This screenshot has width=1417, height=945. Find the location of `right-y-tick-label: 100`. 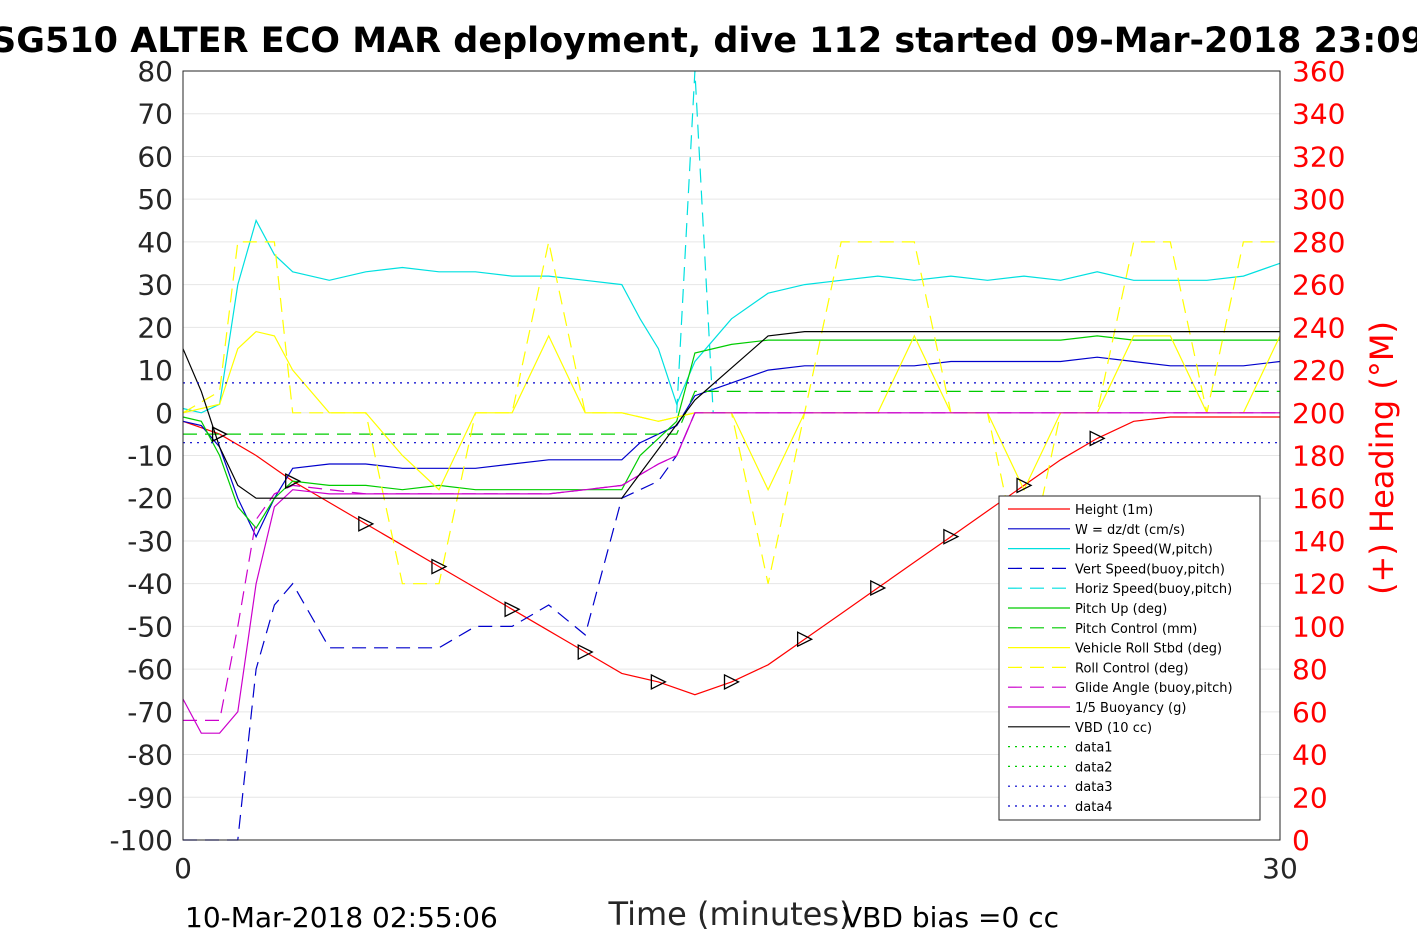

right-y-tick-label: 100 is located at coordinates (1318, 626).